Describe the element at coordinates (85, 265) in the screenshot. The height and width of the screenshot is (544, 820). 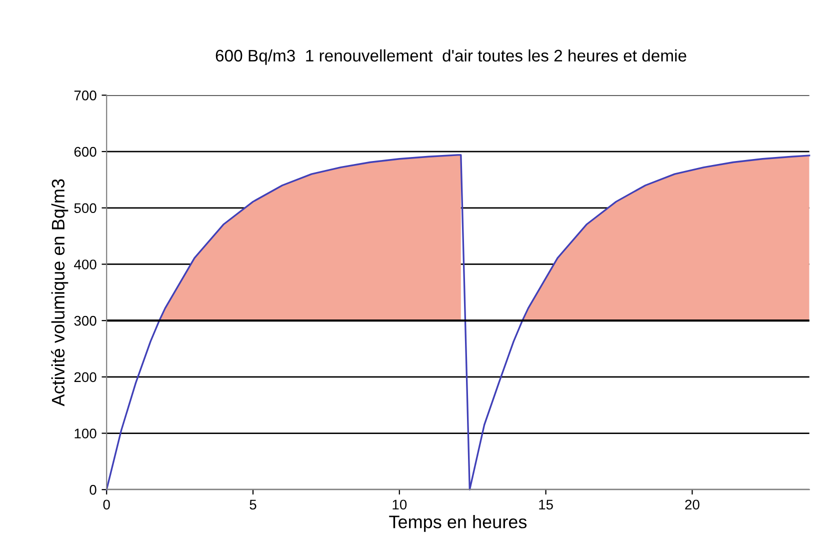
I see `y-tick-label: 400` at that location.